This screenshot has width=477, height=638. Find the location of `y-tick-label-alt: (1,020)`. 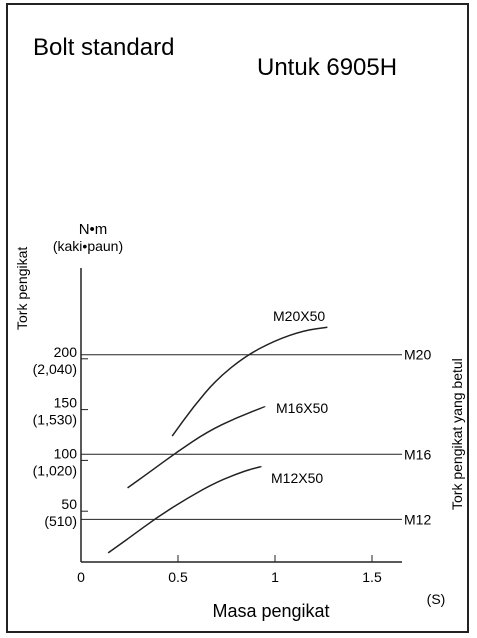

y-tick-label-alt: (1,020) is located at coordinates (55, 470).